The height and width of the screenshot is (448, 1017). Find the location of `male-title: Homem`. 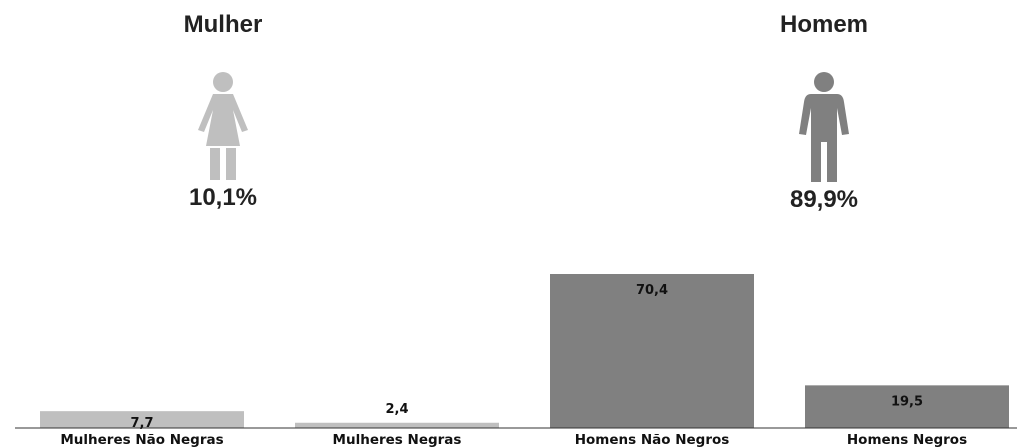

male-title: Homem is located at coordinates (824, 24).